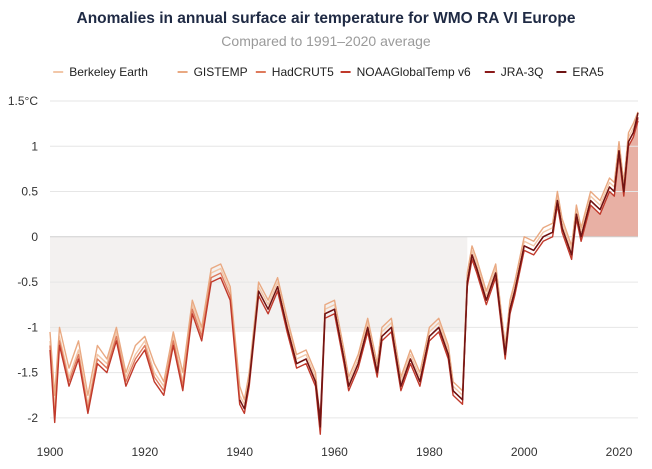 This screenshot has width=652, height=469. I want to click on legend-label-1: GISTEMP, so click(221, 72).